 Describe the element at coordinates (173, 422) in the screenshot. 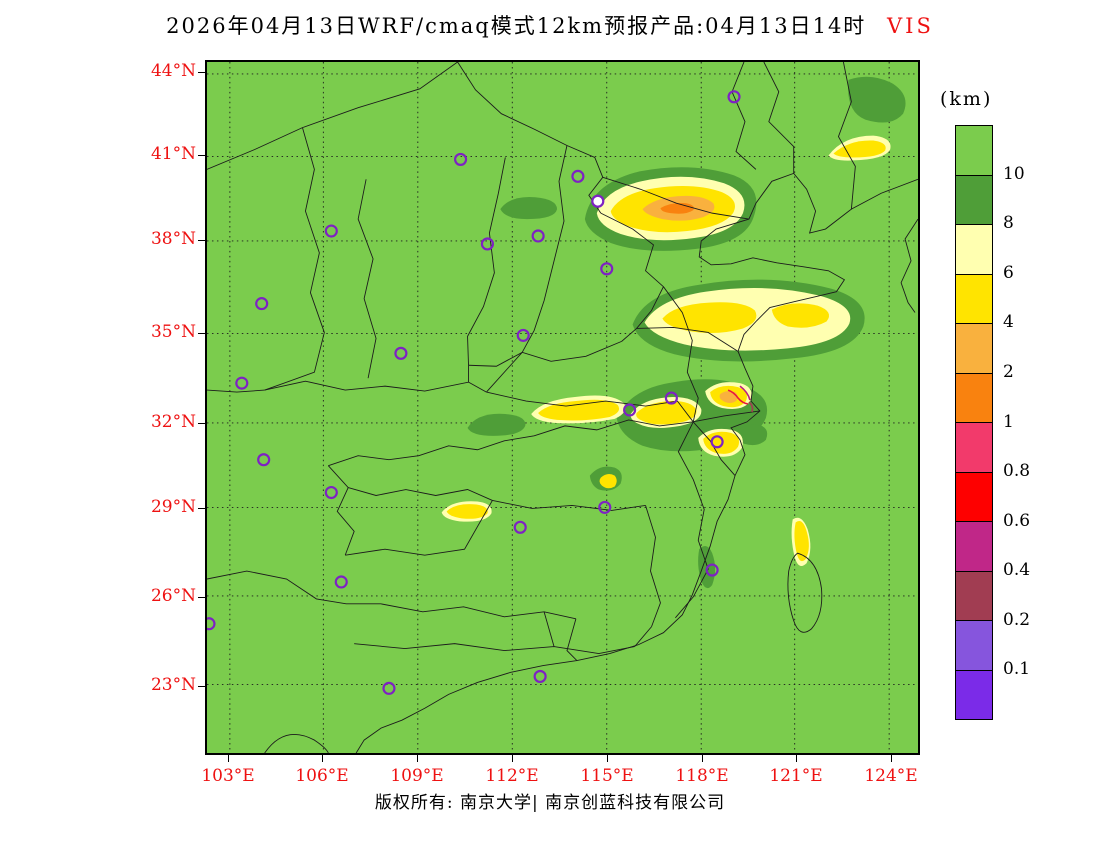

I see `lat-label: 32°N` at that location.